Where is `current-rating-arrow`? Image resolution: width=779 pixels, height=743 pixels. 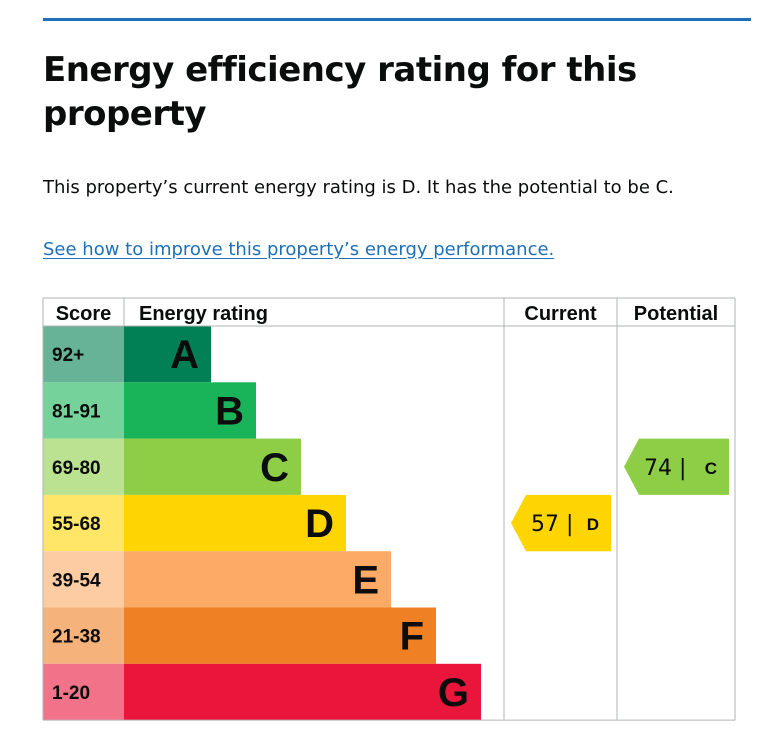 current-rating-arrow is located at coordinates (561, 523).